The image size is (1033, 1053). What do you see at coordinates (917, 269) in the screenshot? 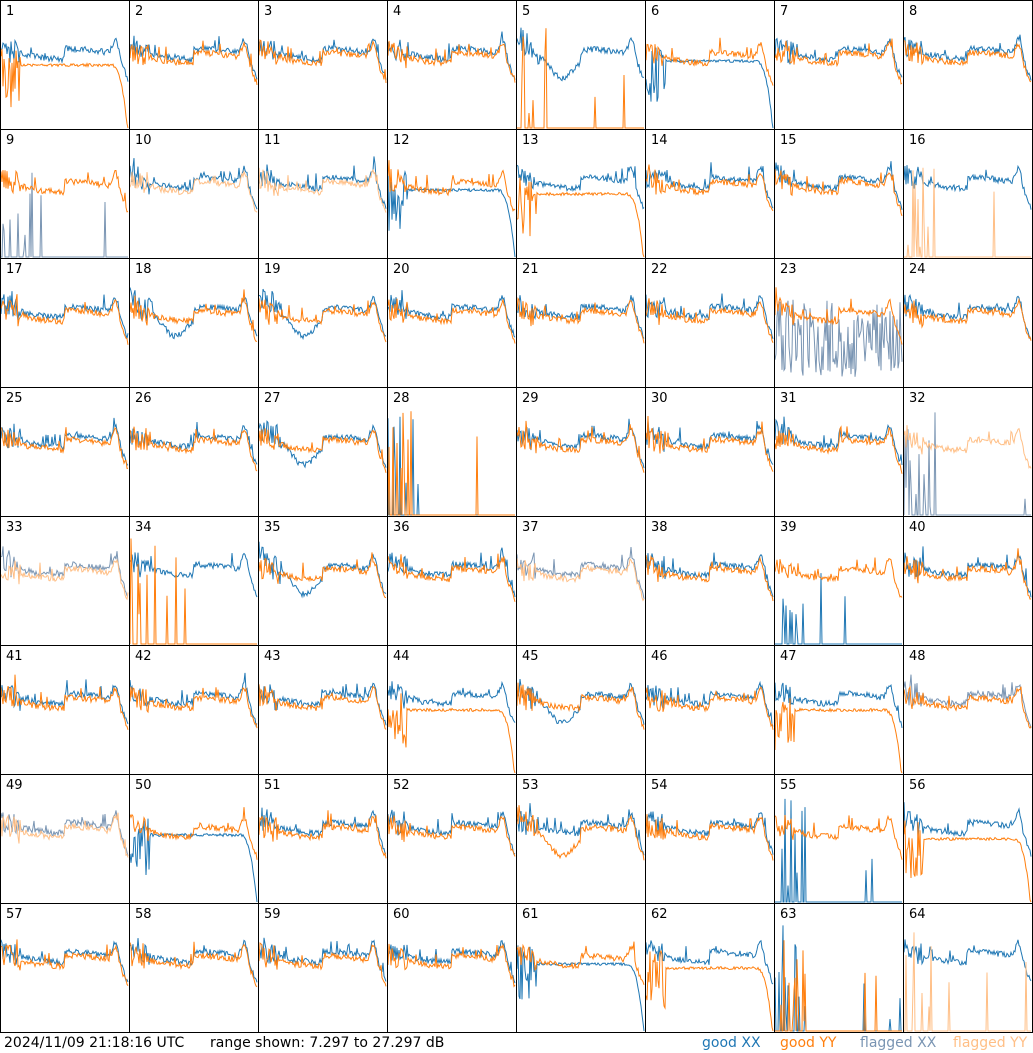
I see `tile-number-label: 24` at bounding box center [917, 269].